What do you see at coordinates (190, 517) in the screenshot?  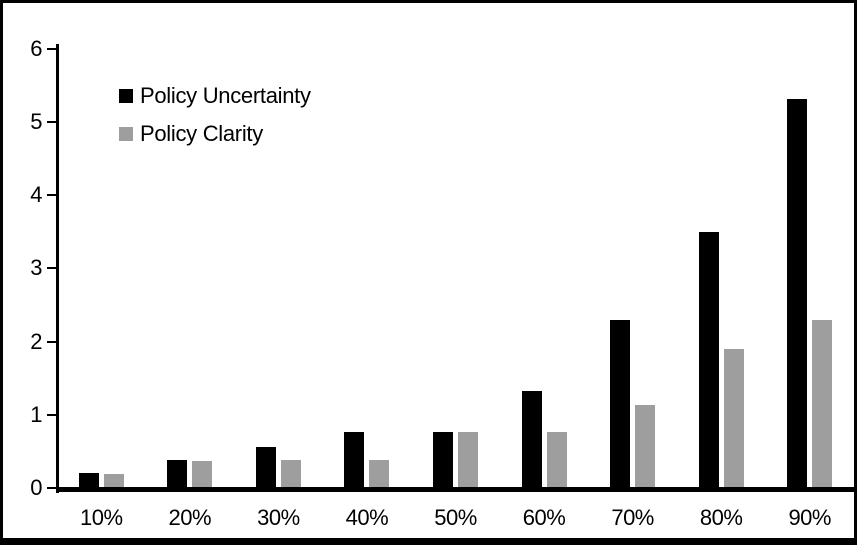 I see `x-category-label: 20%` at bounding box center [190, 517].